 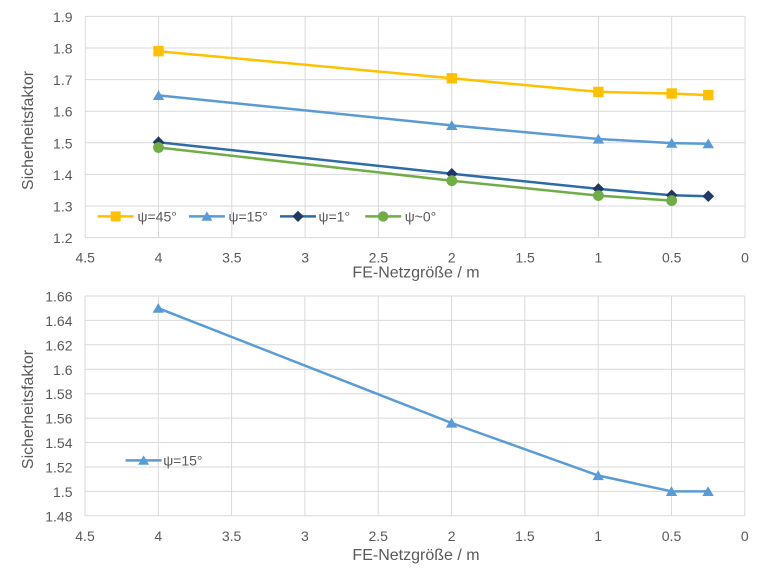 What do you see at coordinates (63, 207) in the screenshot?
I see `svg-text: 1.3` at bounding box center [63, 207].